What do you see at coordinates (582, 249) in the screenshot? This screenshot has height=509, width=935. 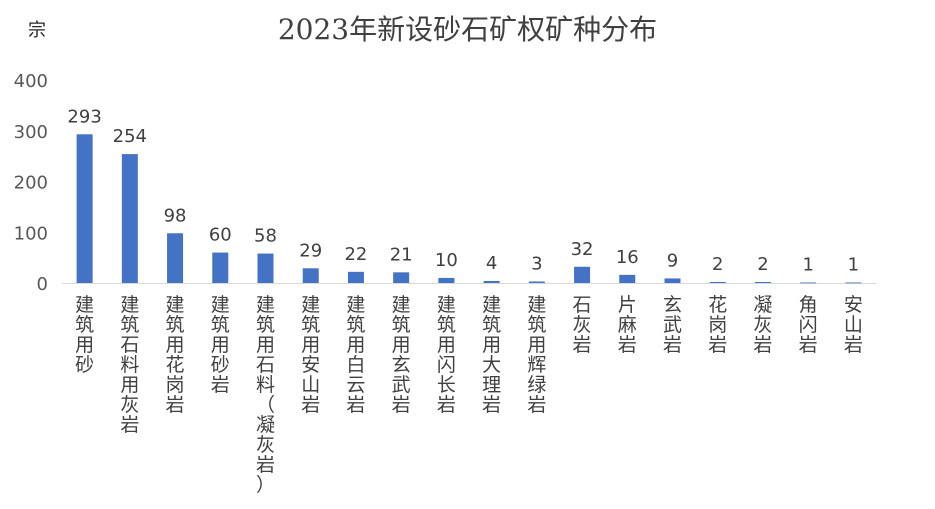 I see `data-label: 32` at bounding box center [582, 249].